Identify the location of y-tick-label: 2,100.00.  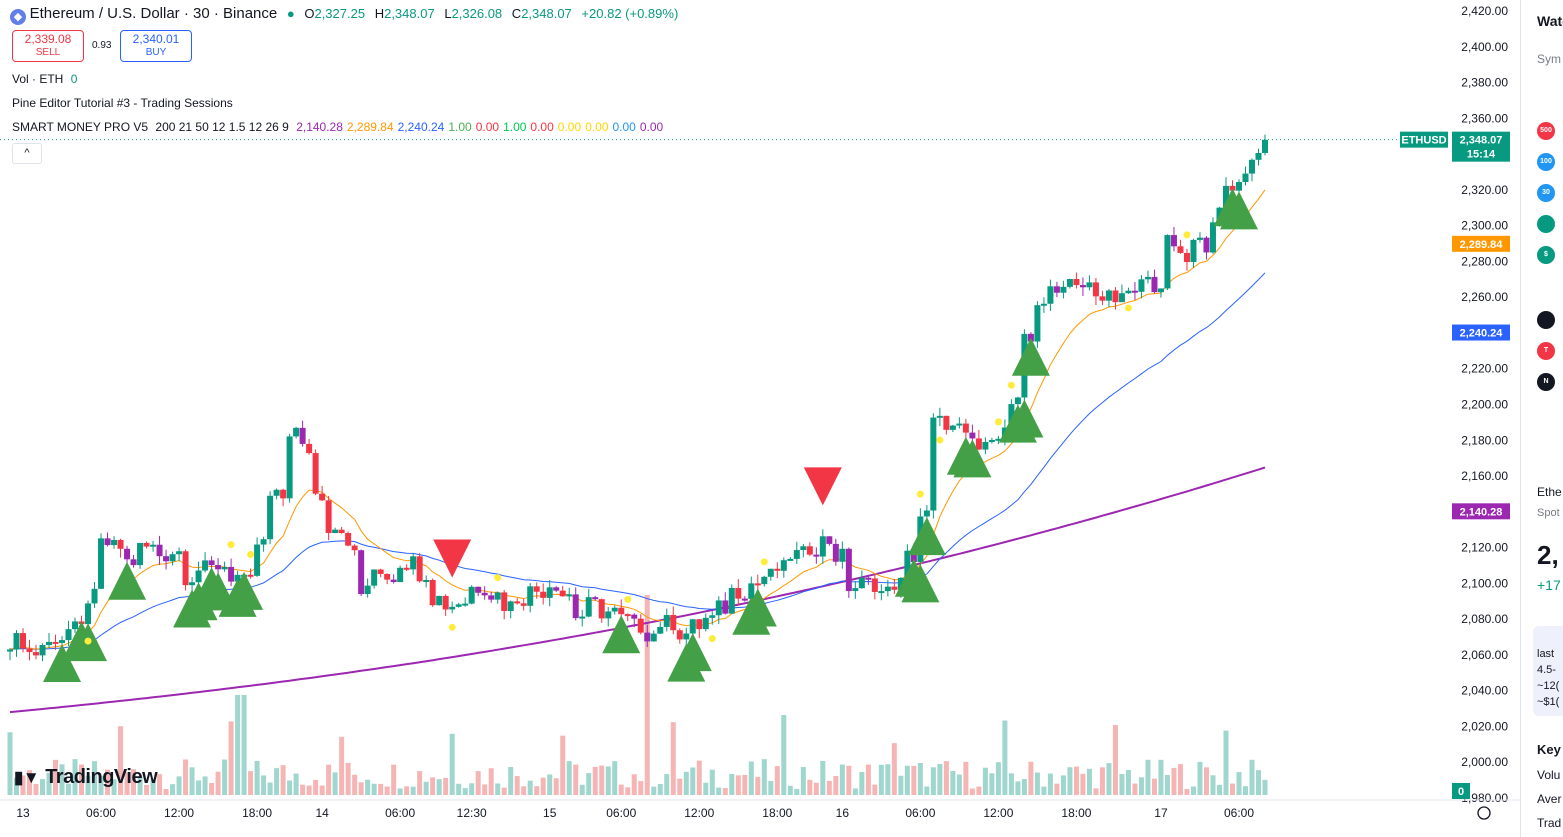
(1484, 583).